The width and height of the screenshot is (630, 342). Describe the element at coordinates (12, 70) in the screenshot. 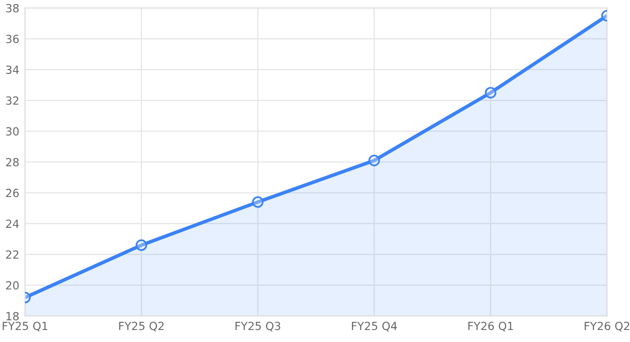

I see `y-tick-label: 34` at that location.